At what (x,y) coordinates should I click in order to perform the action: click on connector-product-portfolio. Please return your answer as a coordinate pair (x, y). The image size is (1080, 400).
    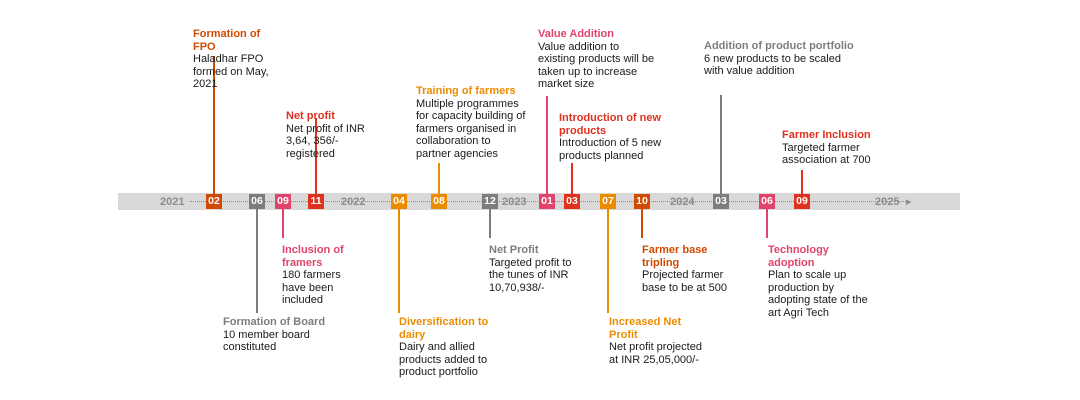
    Looking at the image, I should click on (721, 144).